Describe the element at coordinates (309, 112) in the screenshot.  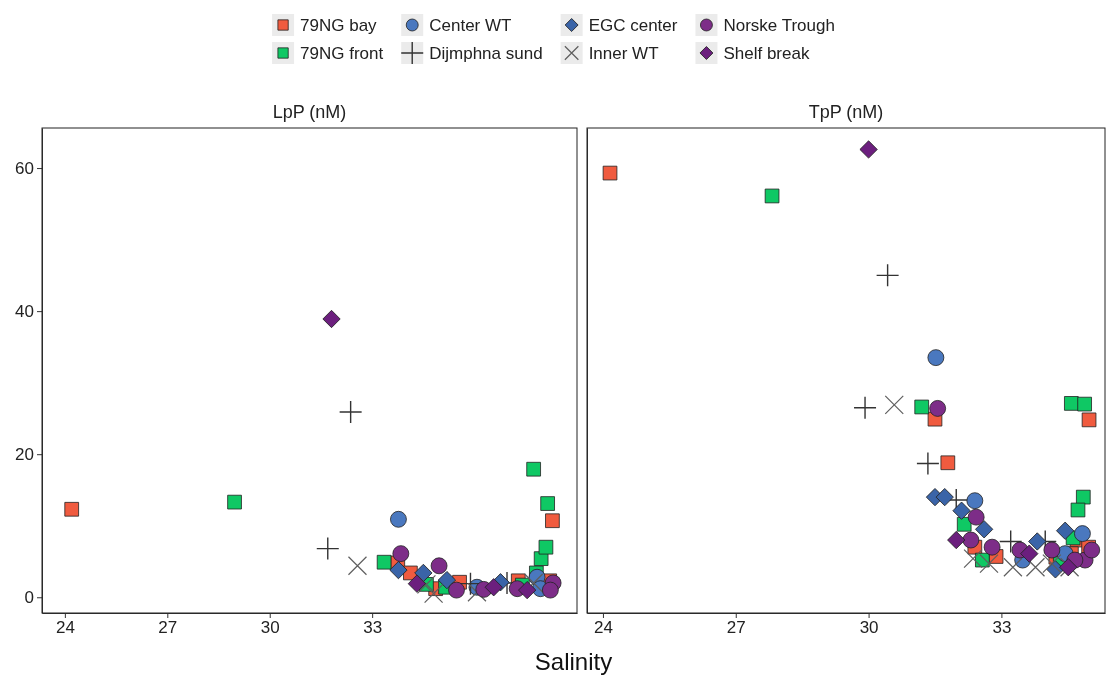
I see `chart-title: LpP (nM)` at that location.